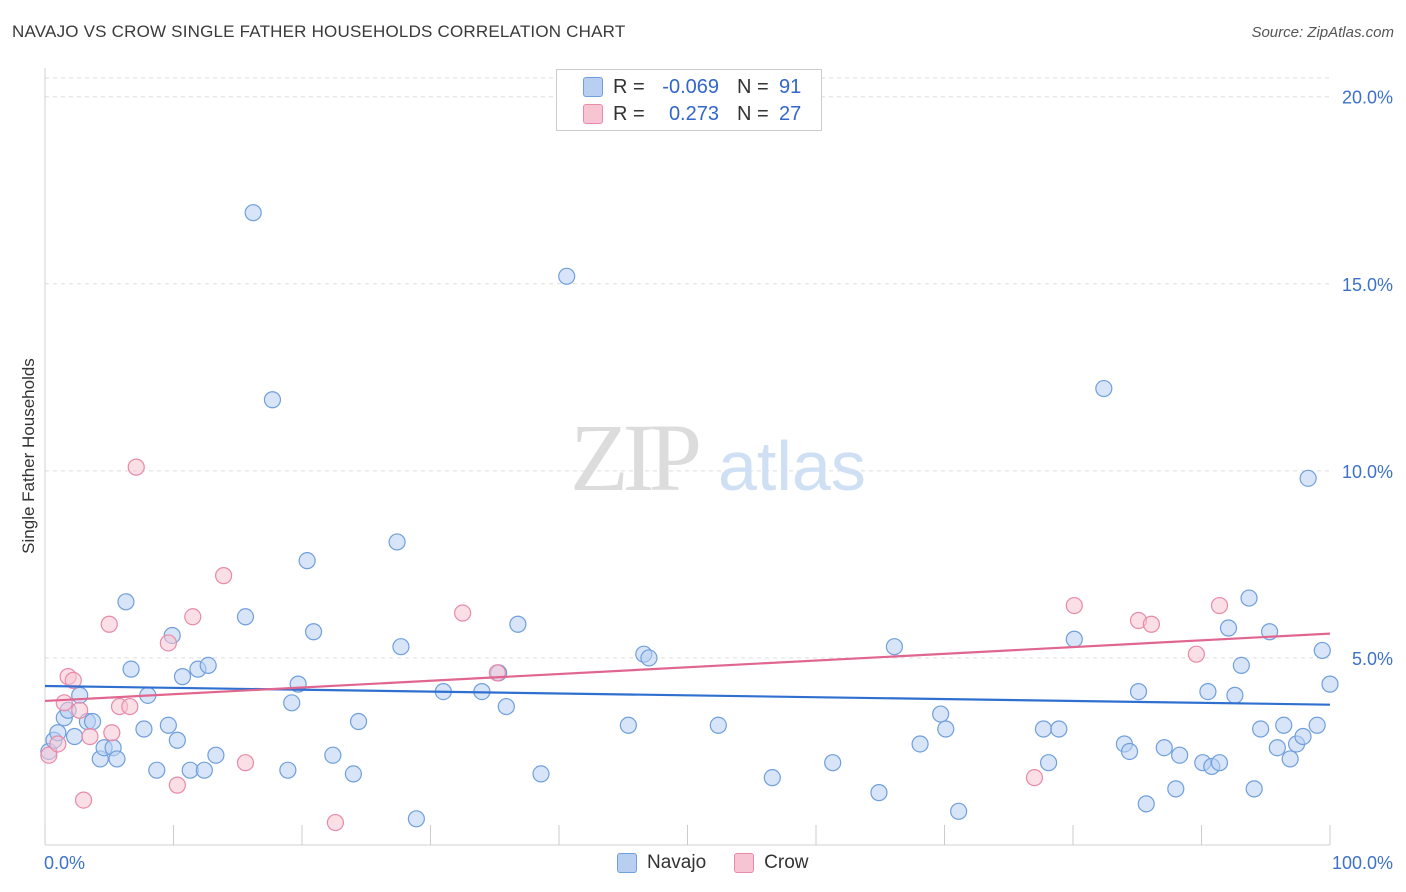  I want to click on x-tick-label: 0.0%, so click(64, 863).